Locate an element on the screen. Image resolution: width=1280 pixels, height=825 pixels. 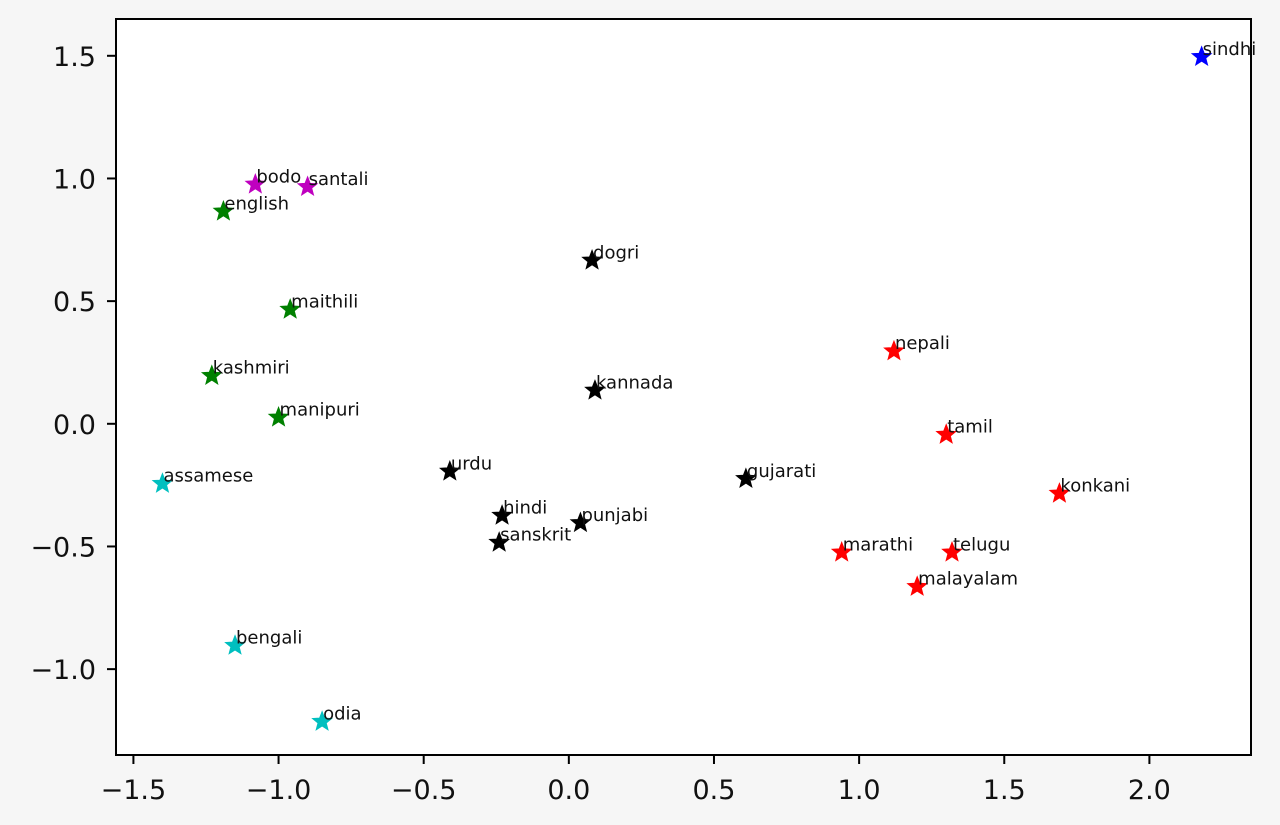
data-point-malayalam: malayalam is located at coordinates (962, 582).